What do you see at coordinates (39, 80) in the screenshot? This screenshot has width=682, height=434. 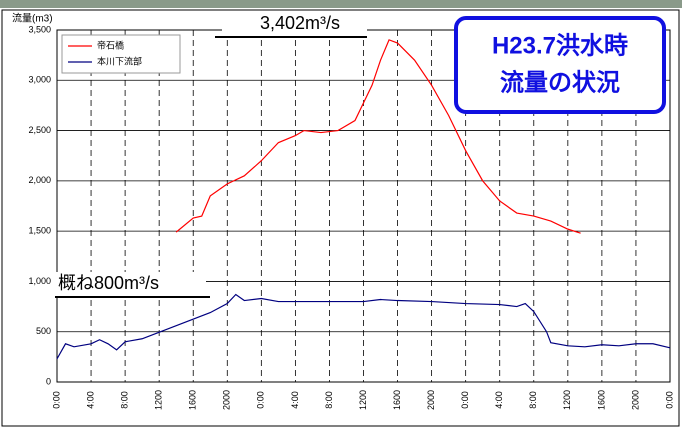 I see `y-tick-label: 3,000` at bounding box center [39, 80].